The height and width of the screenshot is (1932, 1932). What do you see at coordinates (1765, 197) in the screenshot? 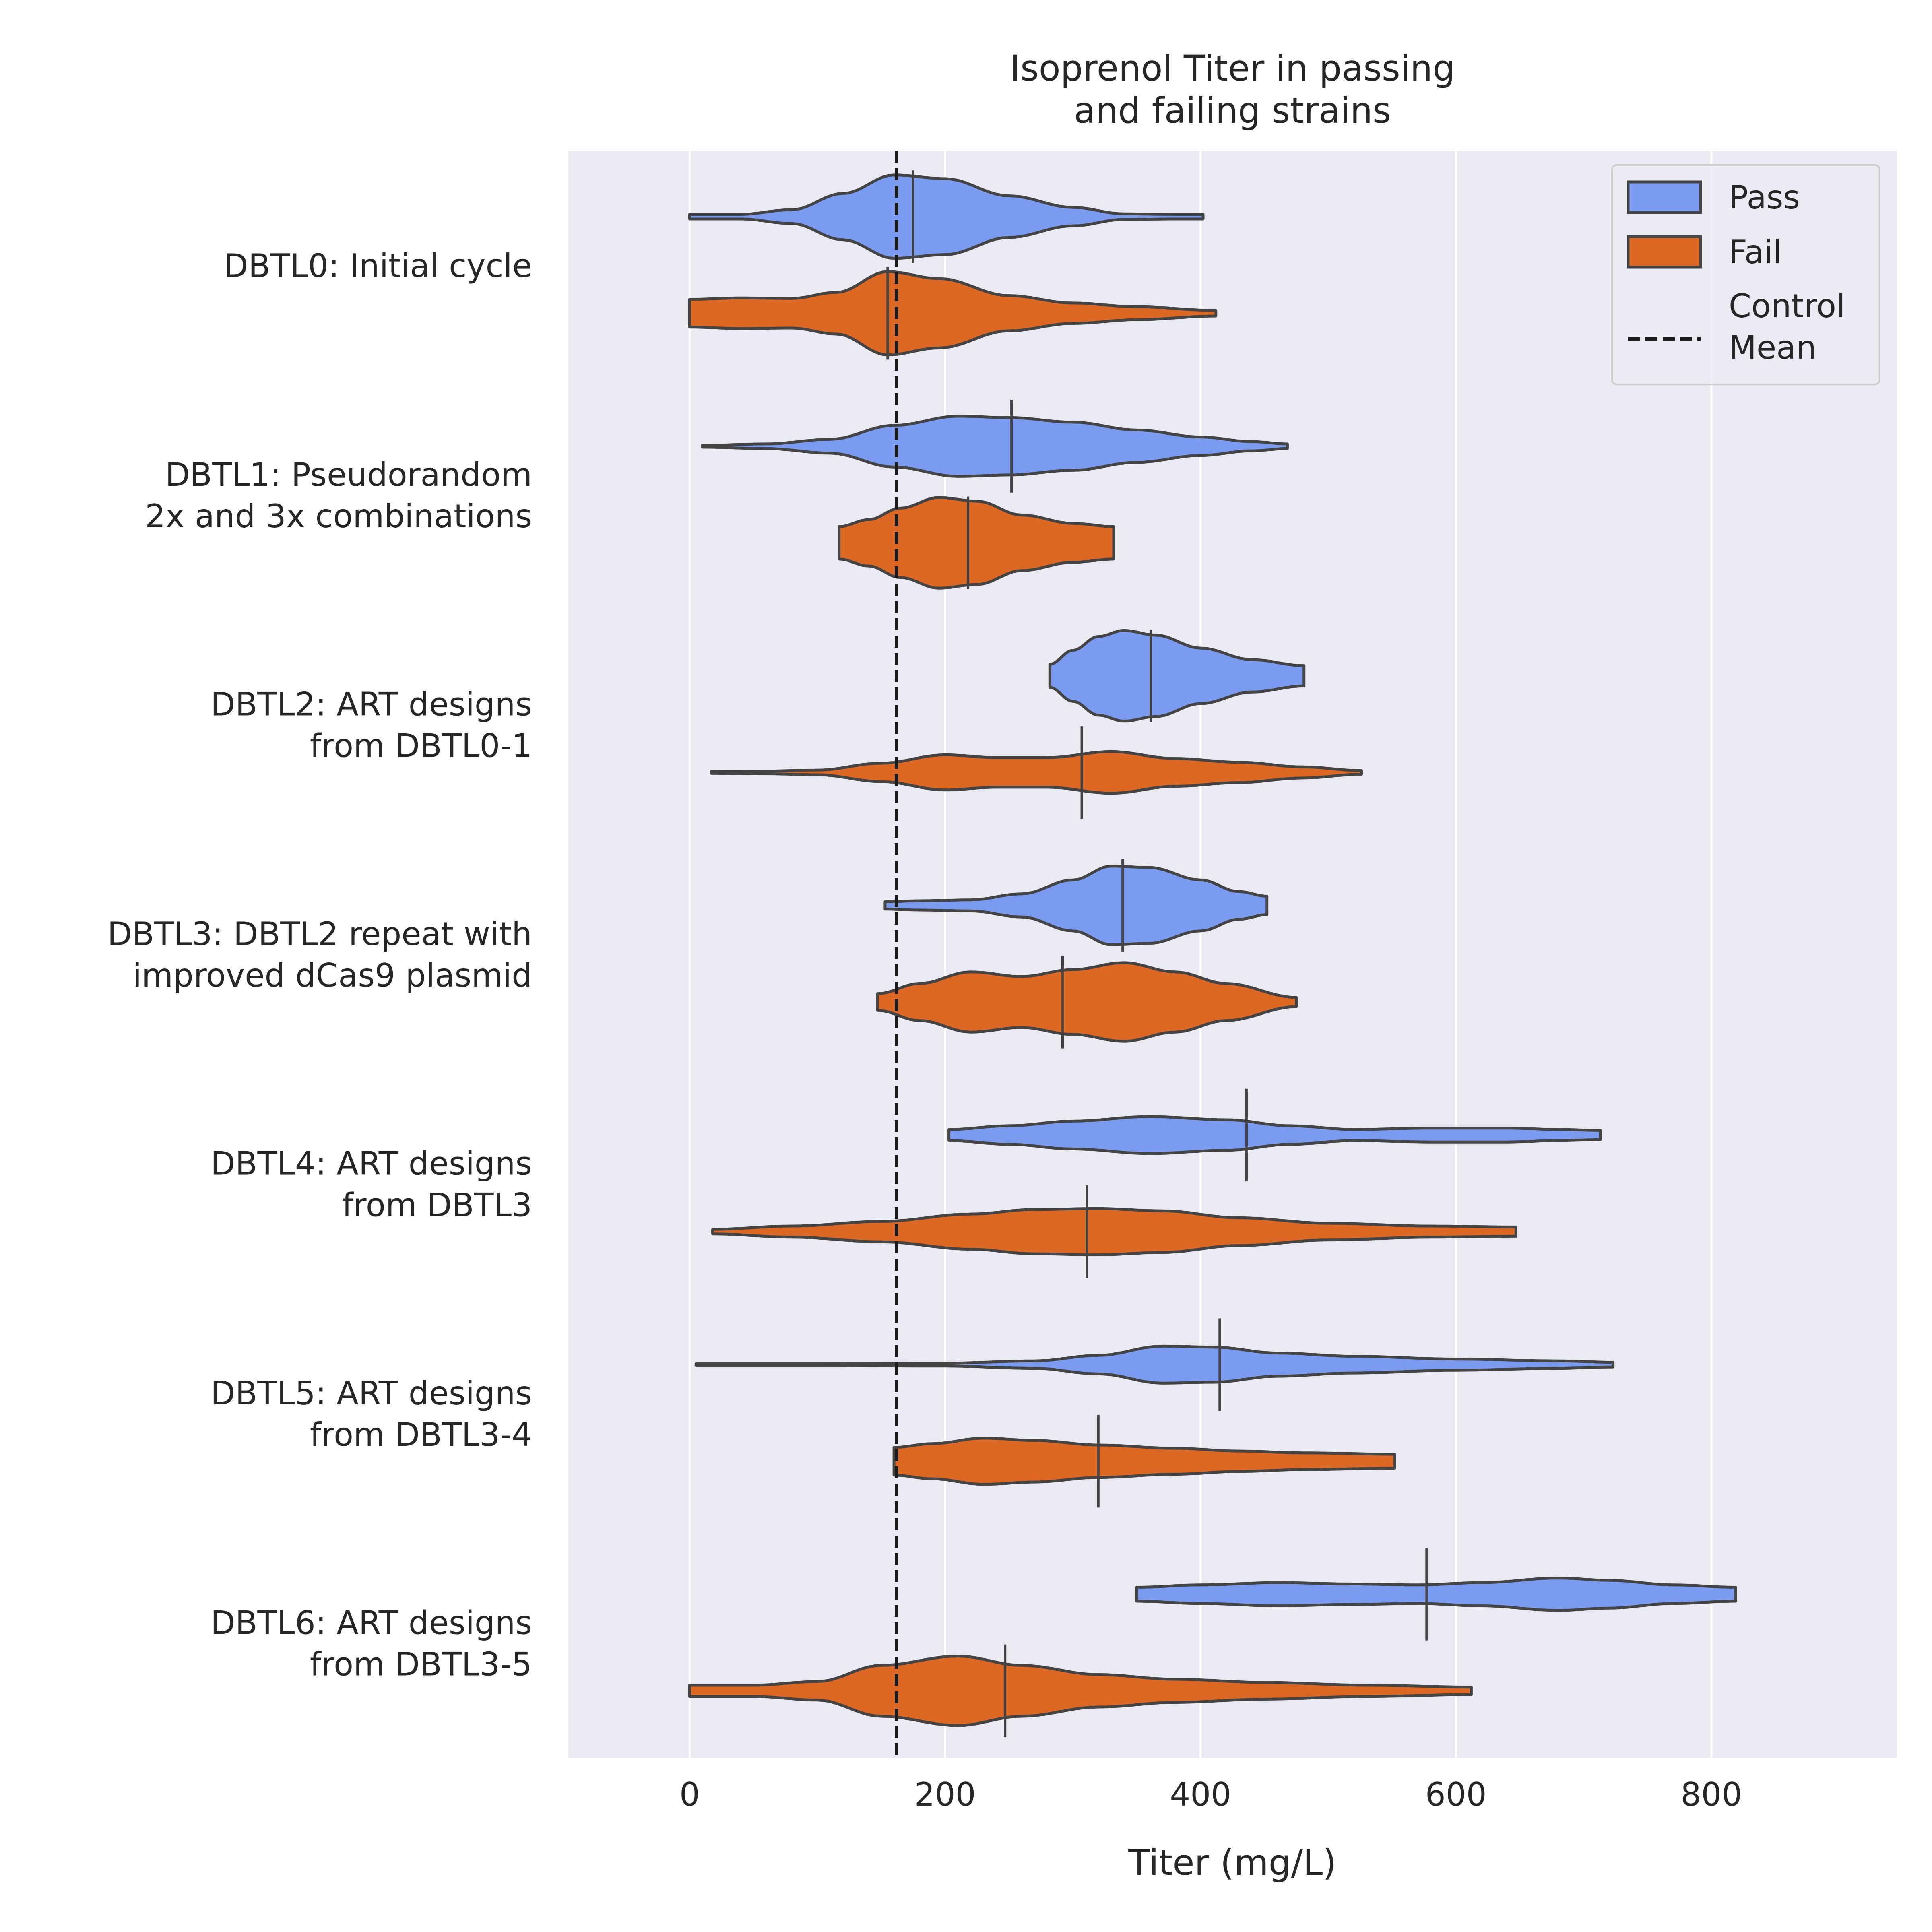
I see `legend-label-pass: Pass` at bounding box center [1765, 197].